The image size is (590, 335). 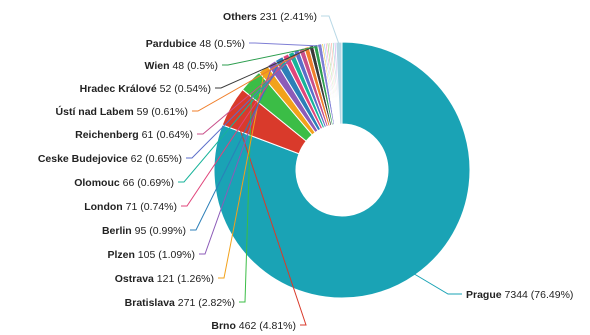 I want to click on label-brno: Brno 462 (4.81%), so click(x=253, y=326).